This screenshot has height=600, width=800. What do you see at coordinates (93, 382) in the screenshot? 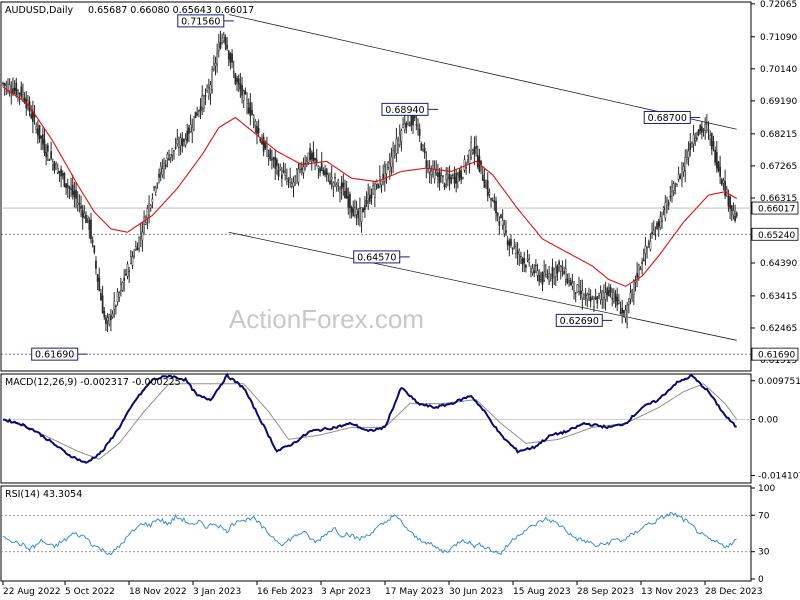
I see `macd-label: MACD(12,26,9) -0.002317 -0.000225` at bounding box center [93, 382].